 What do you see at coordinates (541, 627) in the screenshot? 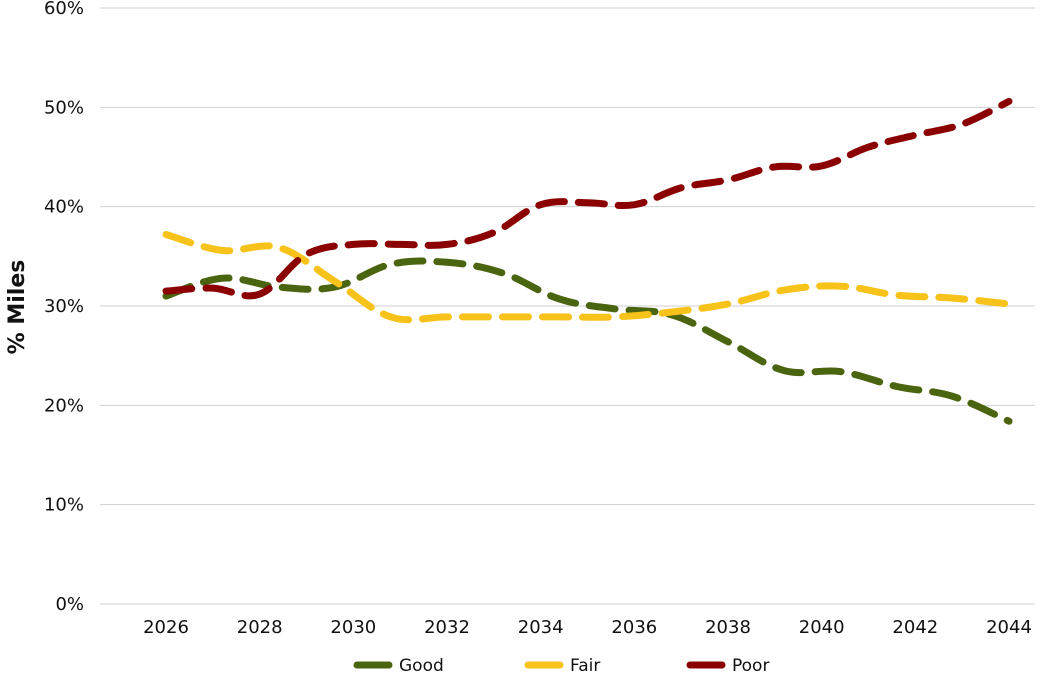
I see `x-tick-label: 2034` at bounding box center [541, 627].